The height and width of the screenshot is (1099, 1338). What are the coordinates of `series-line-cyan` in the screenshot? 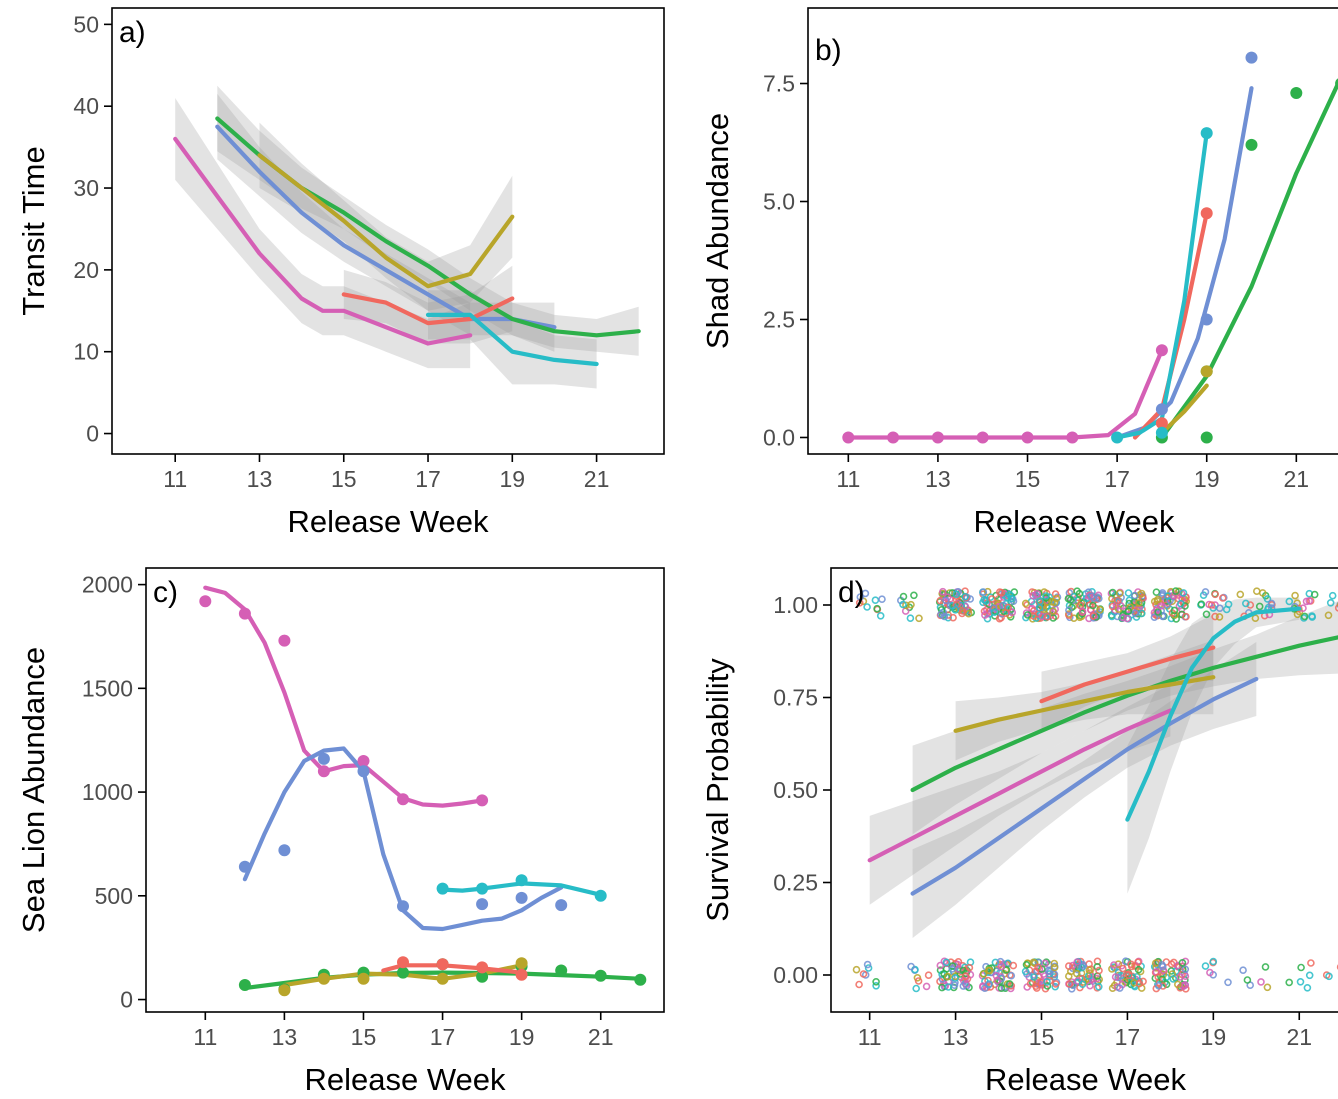 It's located at (521, 889).